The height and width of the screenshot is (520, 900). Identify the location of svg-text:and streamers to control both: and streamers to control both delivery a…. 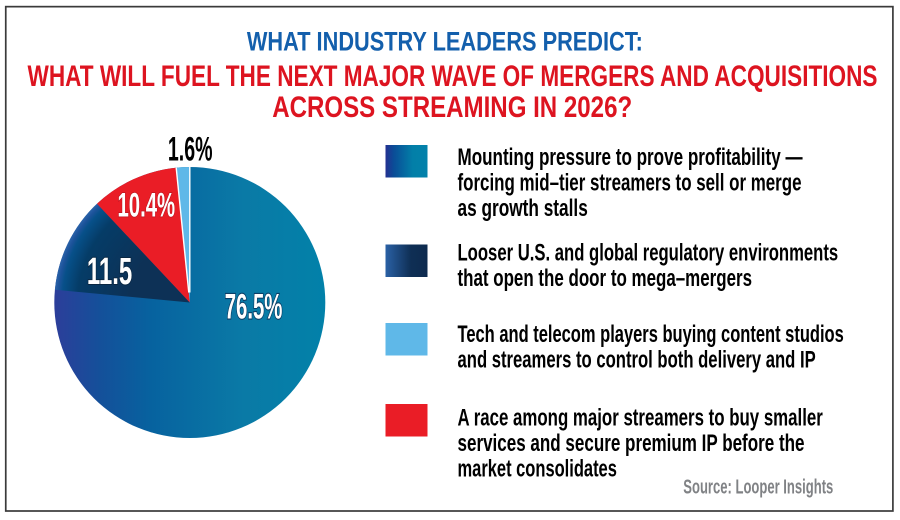
(637, 359).